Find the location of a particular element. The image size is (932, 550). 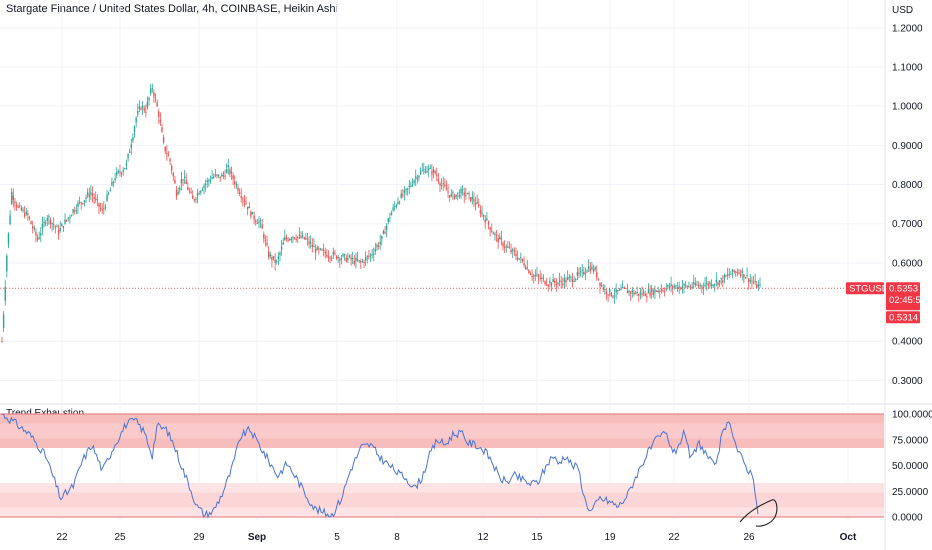

symbol-badge-label: STGUSD is located at coordinates (869, 289).